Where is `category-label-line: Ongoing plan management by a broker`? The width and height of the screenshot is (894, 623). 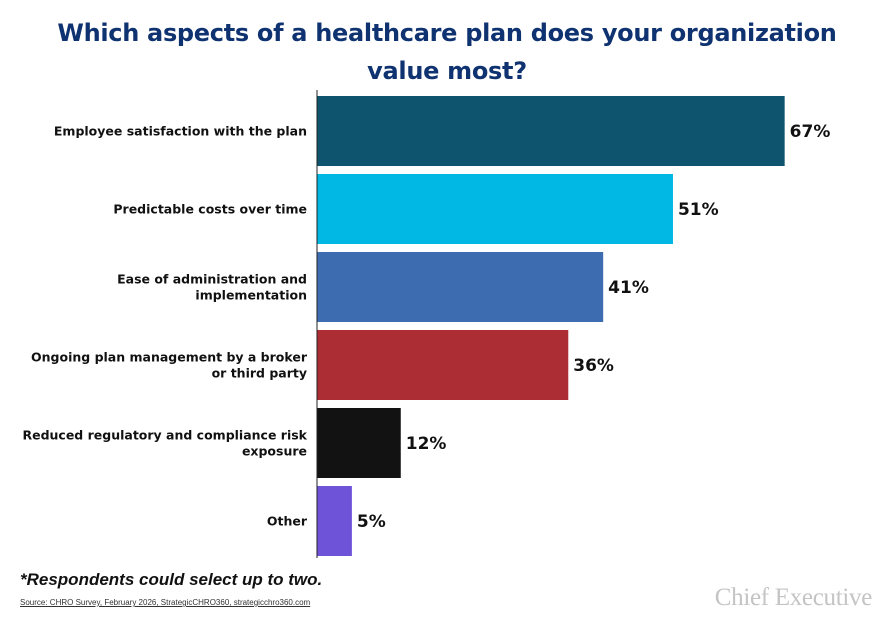 category-label-line: Ongoing plan management by a broker is located at coordinates (169, 357).